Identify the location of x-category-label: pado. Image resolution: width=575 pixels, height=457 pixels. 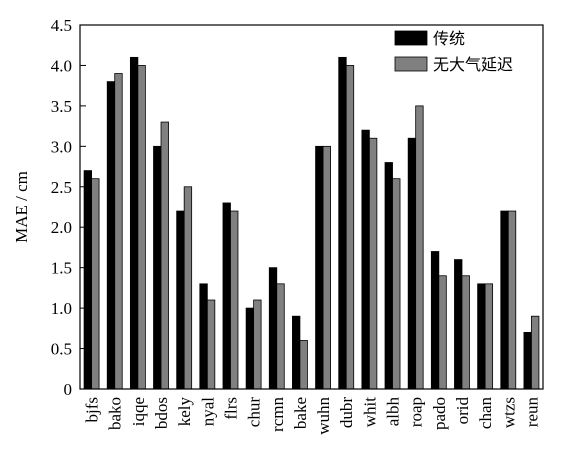
(439, 413).